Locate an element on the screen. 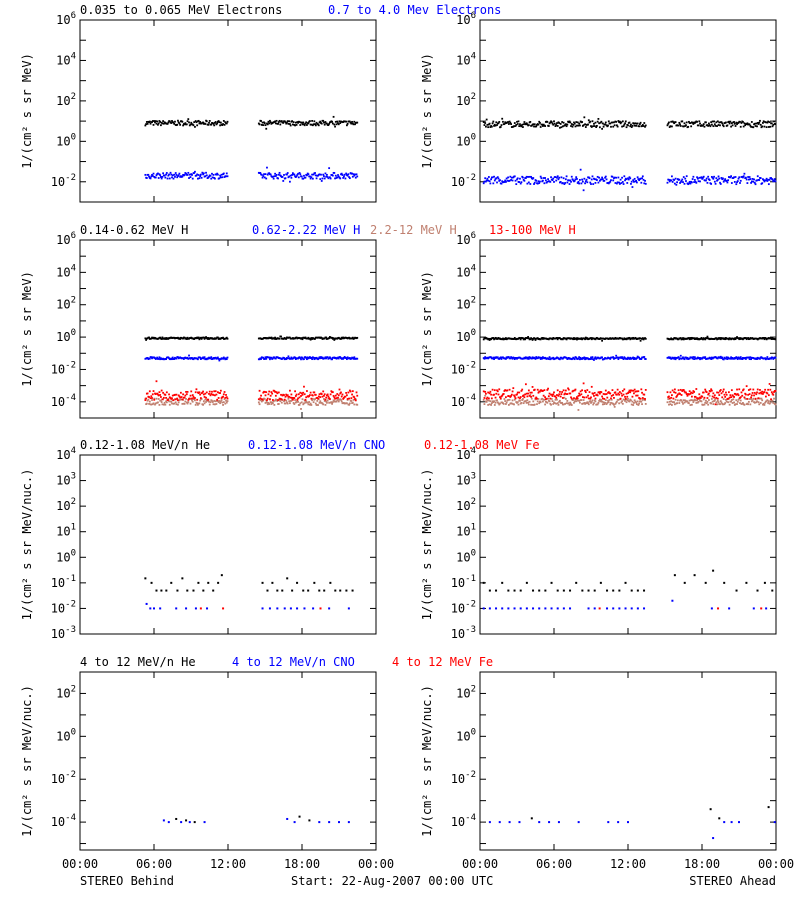  legend-entry: 0.62-2.22 MeV H is located at coordinates (306, 230).